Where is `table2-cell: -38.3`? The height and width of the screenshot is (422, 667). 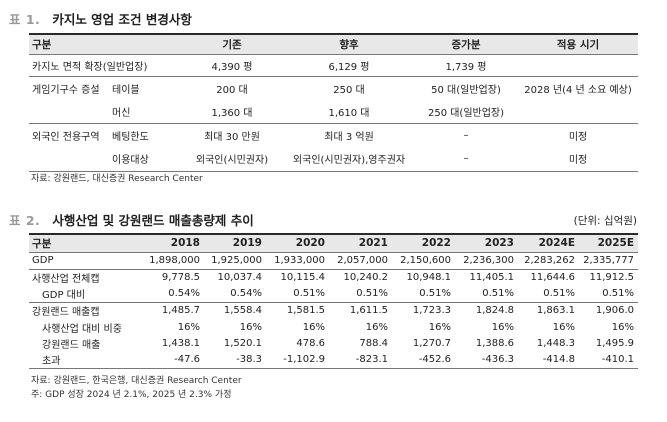
table2-cell: -38.3 is located at coordinates (235, 360).